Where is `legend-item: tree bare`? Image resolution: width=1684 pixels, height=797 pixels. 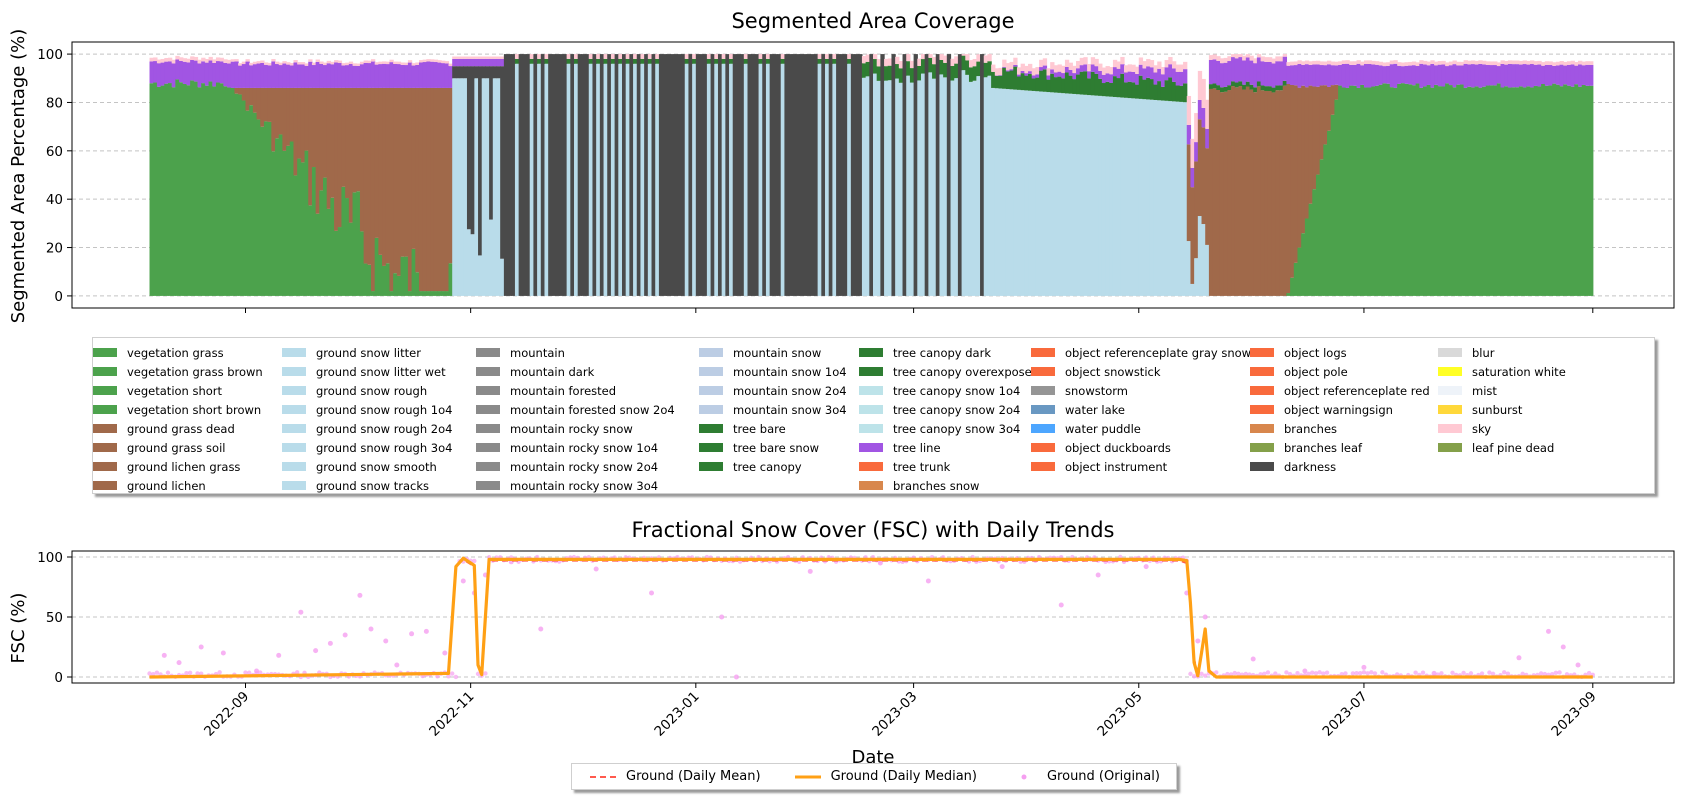
legend-item: tree bare is located at coordinates (773, 428).